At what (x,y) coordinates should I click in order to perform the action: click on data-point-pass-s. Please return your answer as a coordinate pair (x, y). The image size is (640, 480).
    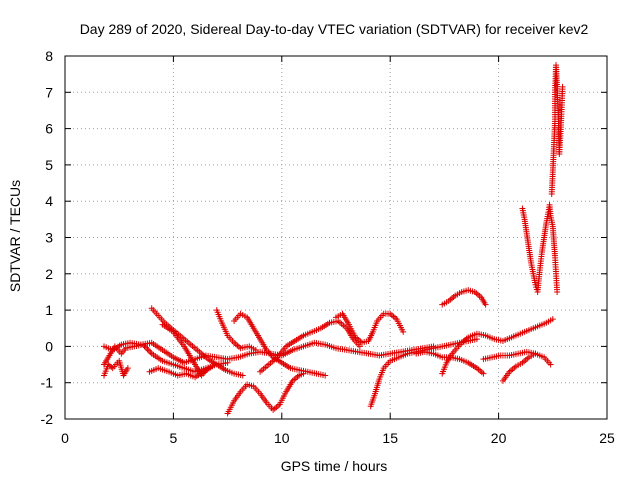
    Looking at the image, I should click on (562, 86).